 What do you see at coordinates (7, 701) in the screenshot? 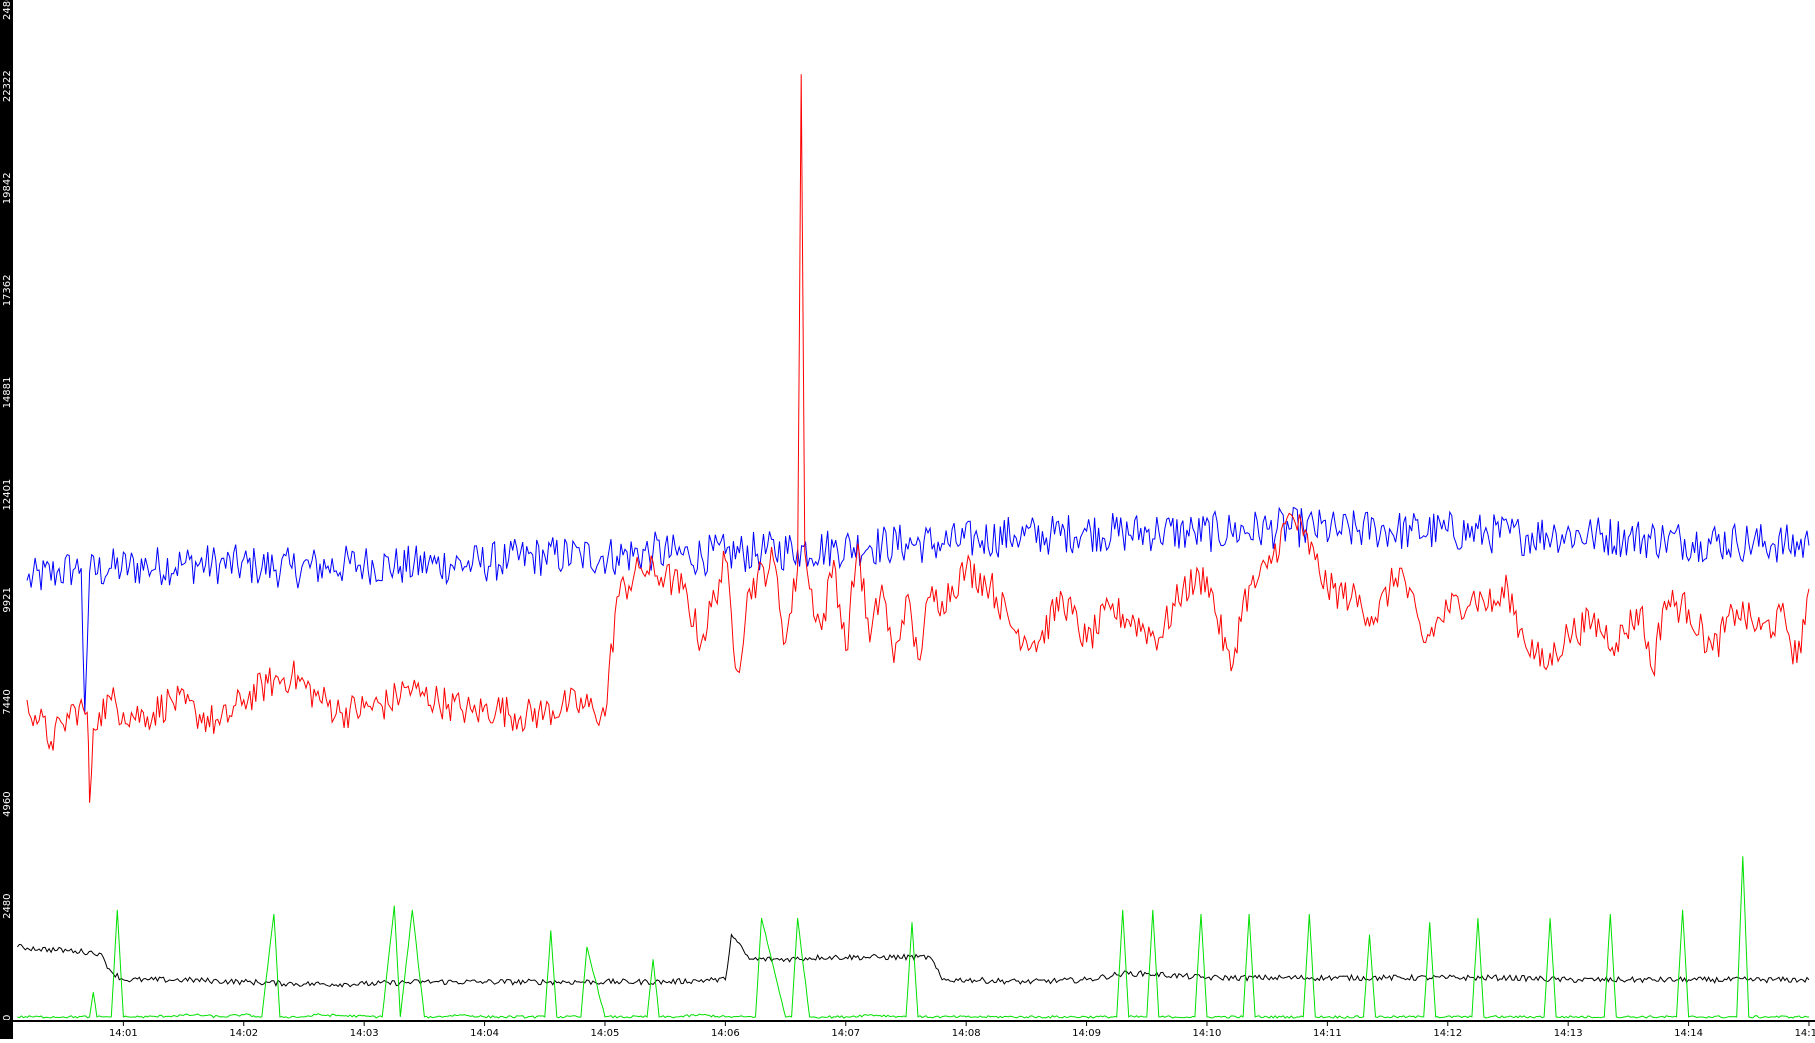
I see `y-tick-label: 7440` at bounding box center [7, 701].